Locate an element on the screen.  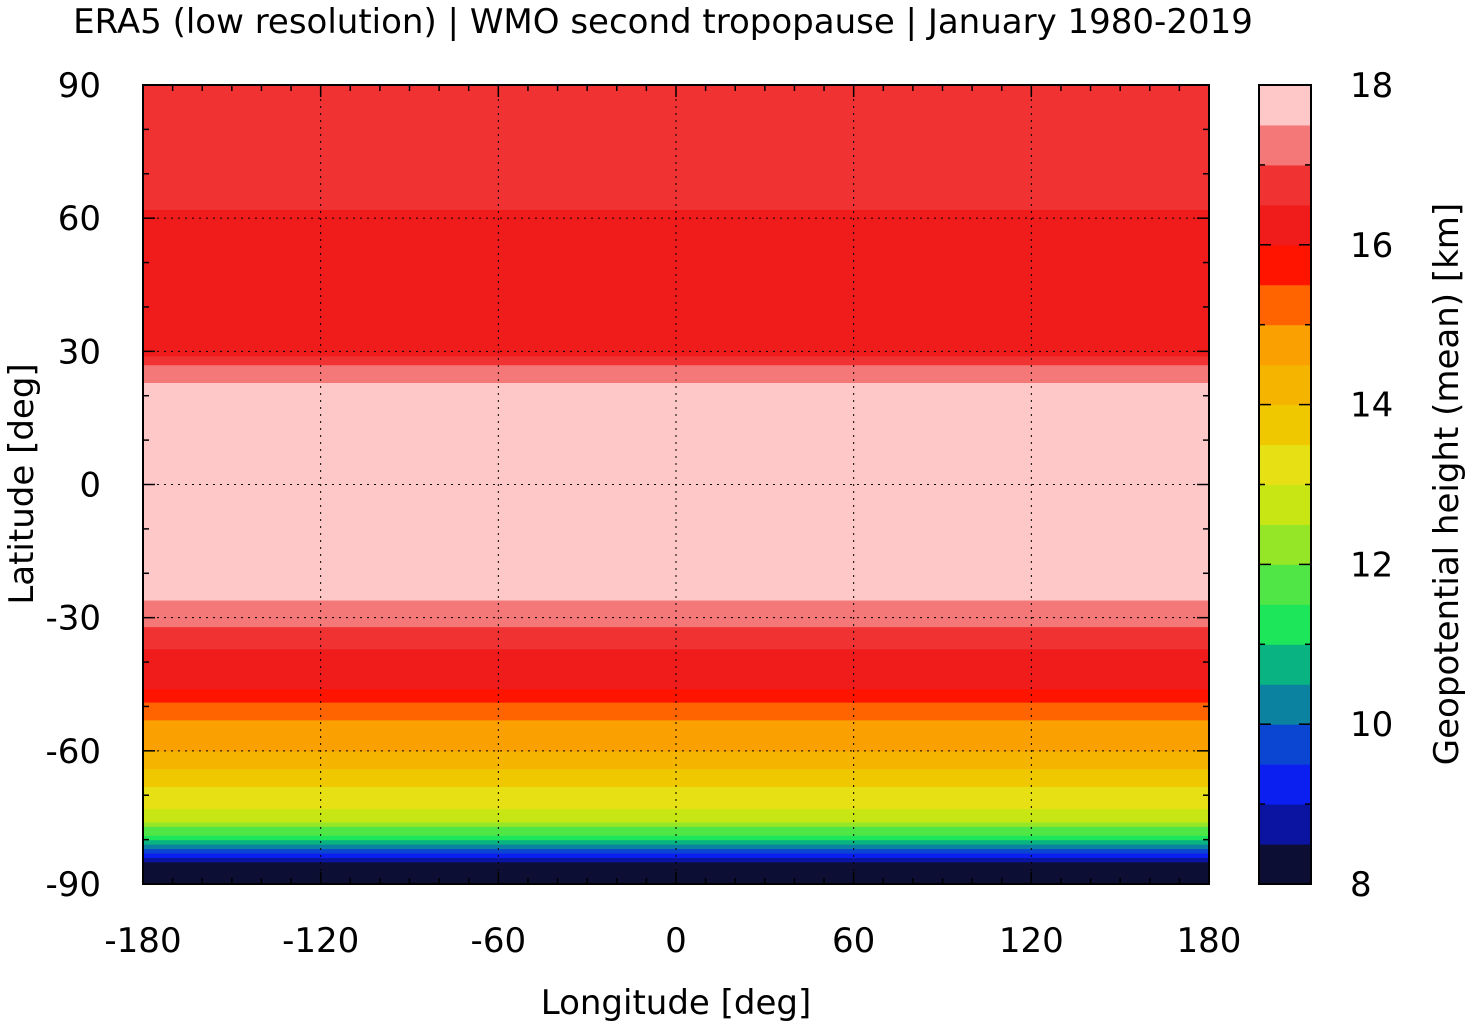
y-tick-label: 0 is located at coordinates (90, 486).